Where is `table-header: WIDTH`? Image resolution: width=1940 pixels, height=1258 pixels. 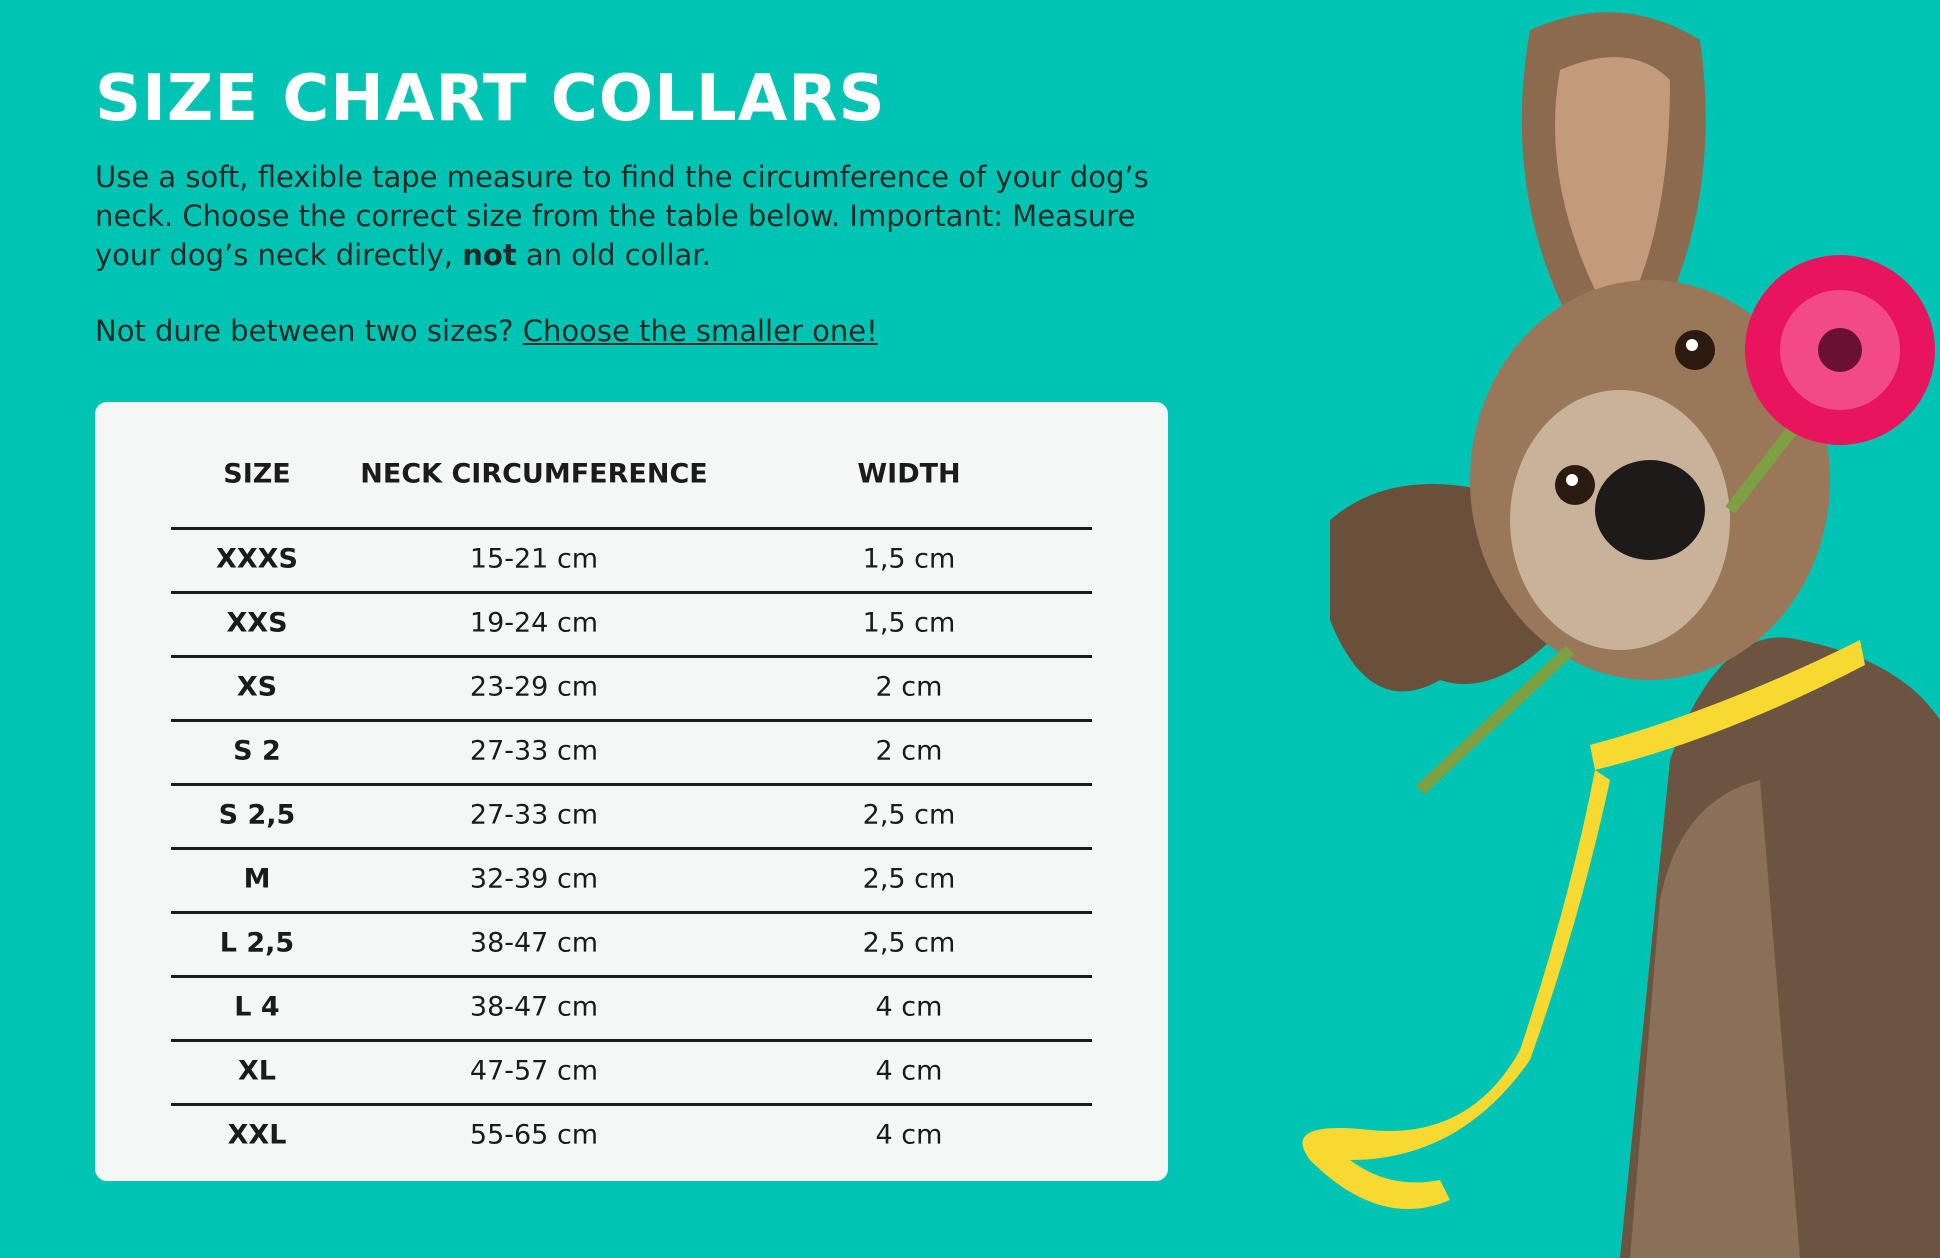
table-header: WIDTH is located at coordinates (909, 474).